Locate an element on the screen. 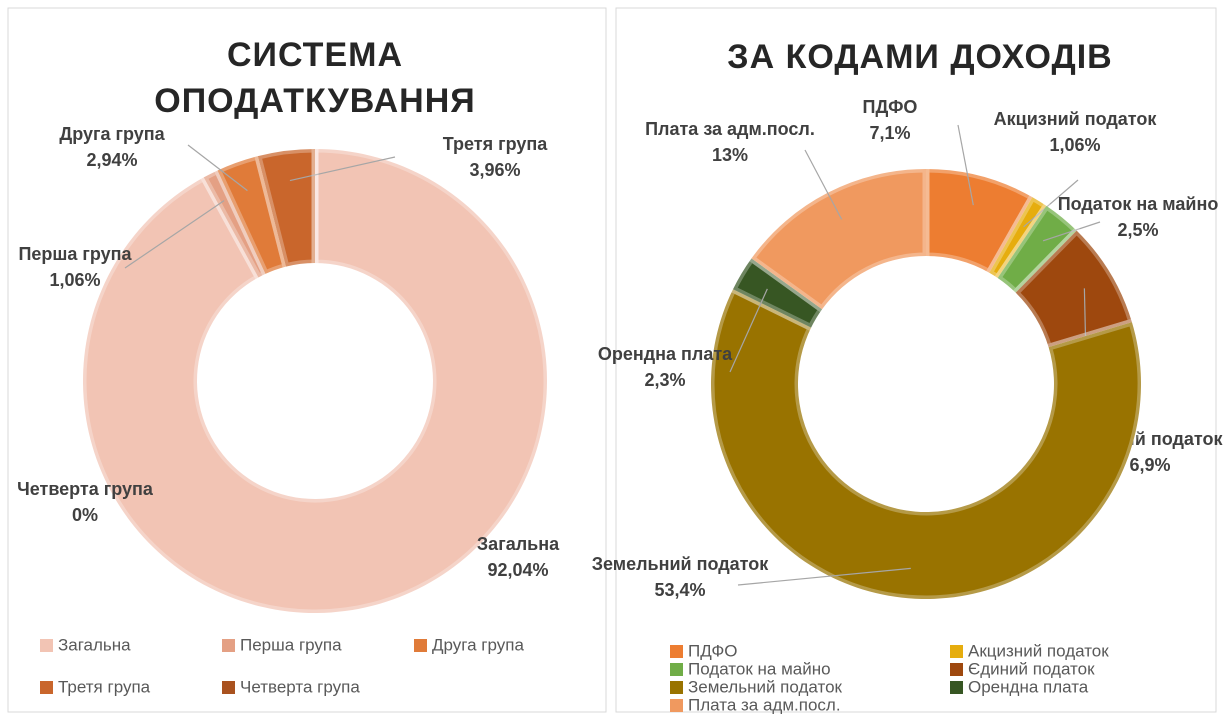 The height and width of the screenshot is (720, 1224). data-label-name: ПДФО is located at coordinates (890, 107).